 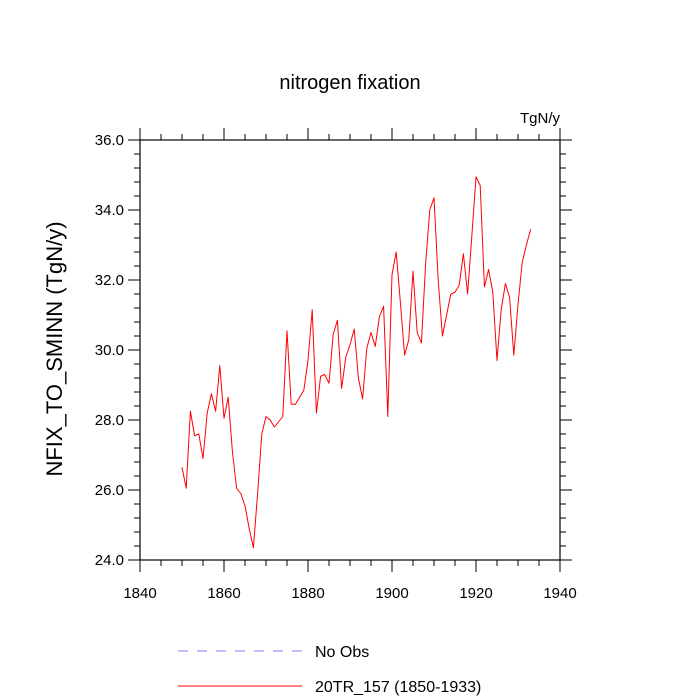 What do you see at coordinates (349, 83) in the screenshot?
I see `chart-title: nitrogen fixation` at bounding box center [349, 83].